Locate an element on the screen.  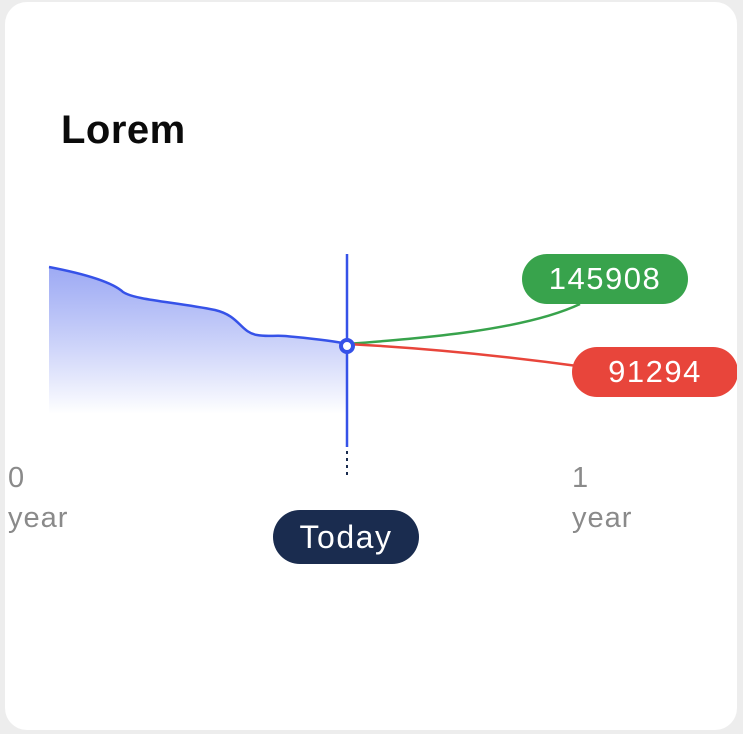
today-label: Today is located at coordinates (346, 537).